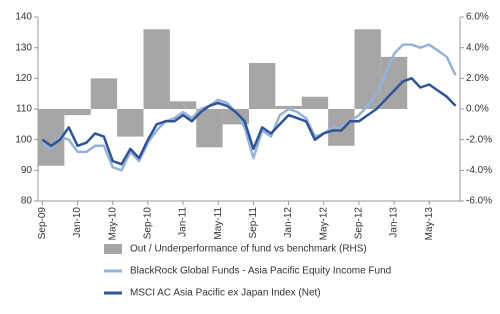 The height and width of the screenshot is (314, 500). Describe the element at coordinates (477, 78) in the screenshot. I see `y2-tick-label: 2.0%` at that location.